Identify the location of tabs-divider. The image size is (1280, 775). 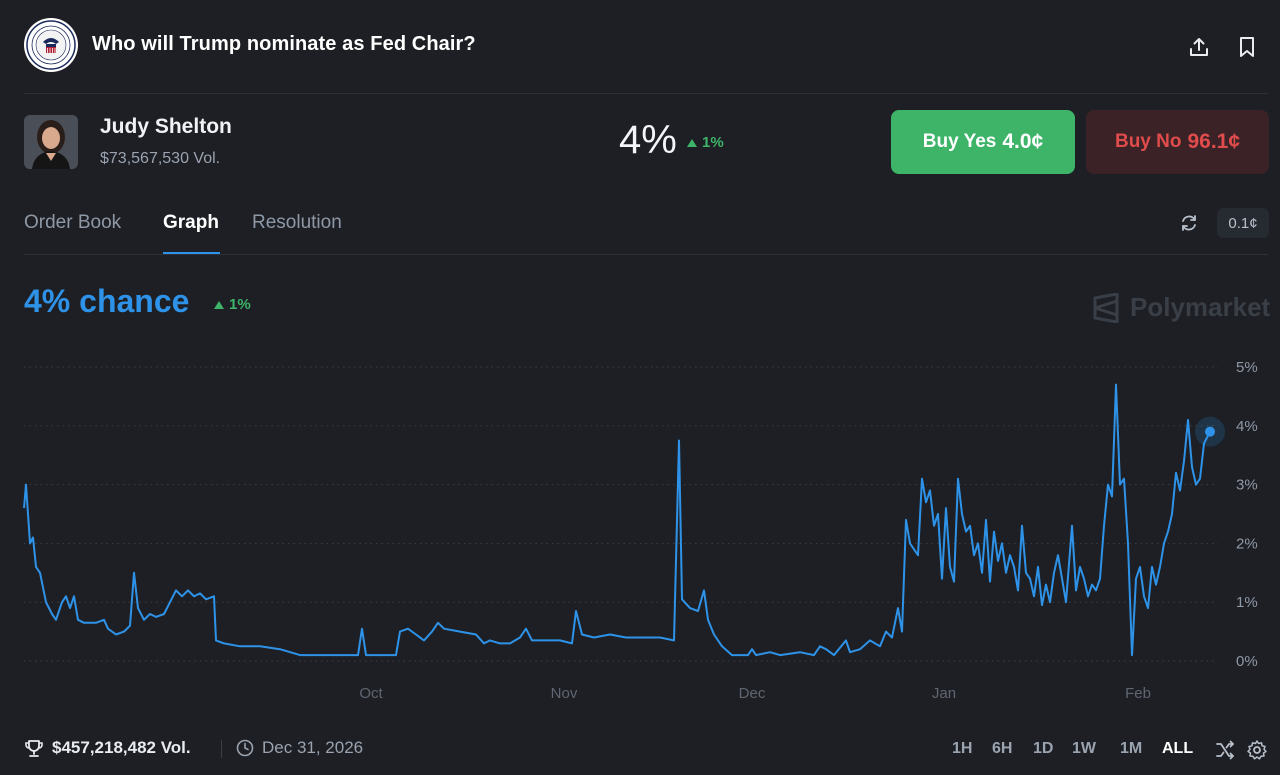
(646, 254).